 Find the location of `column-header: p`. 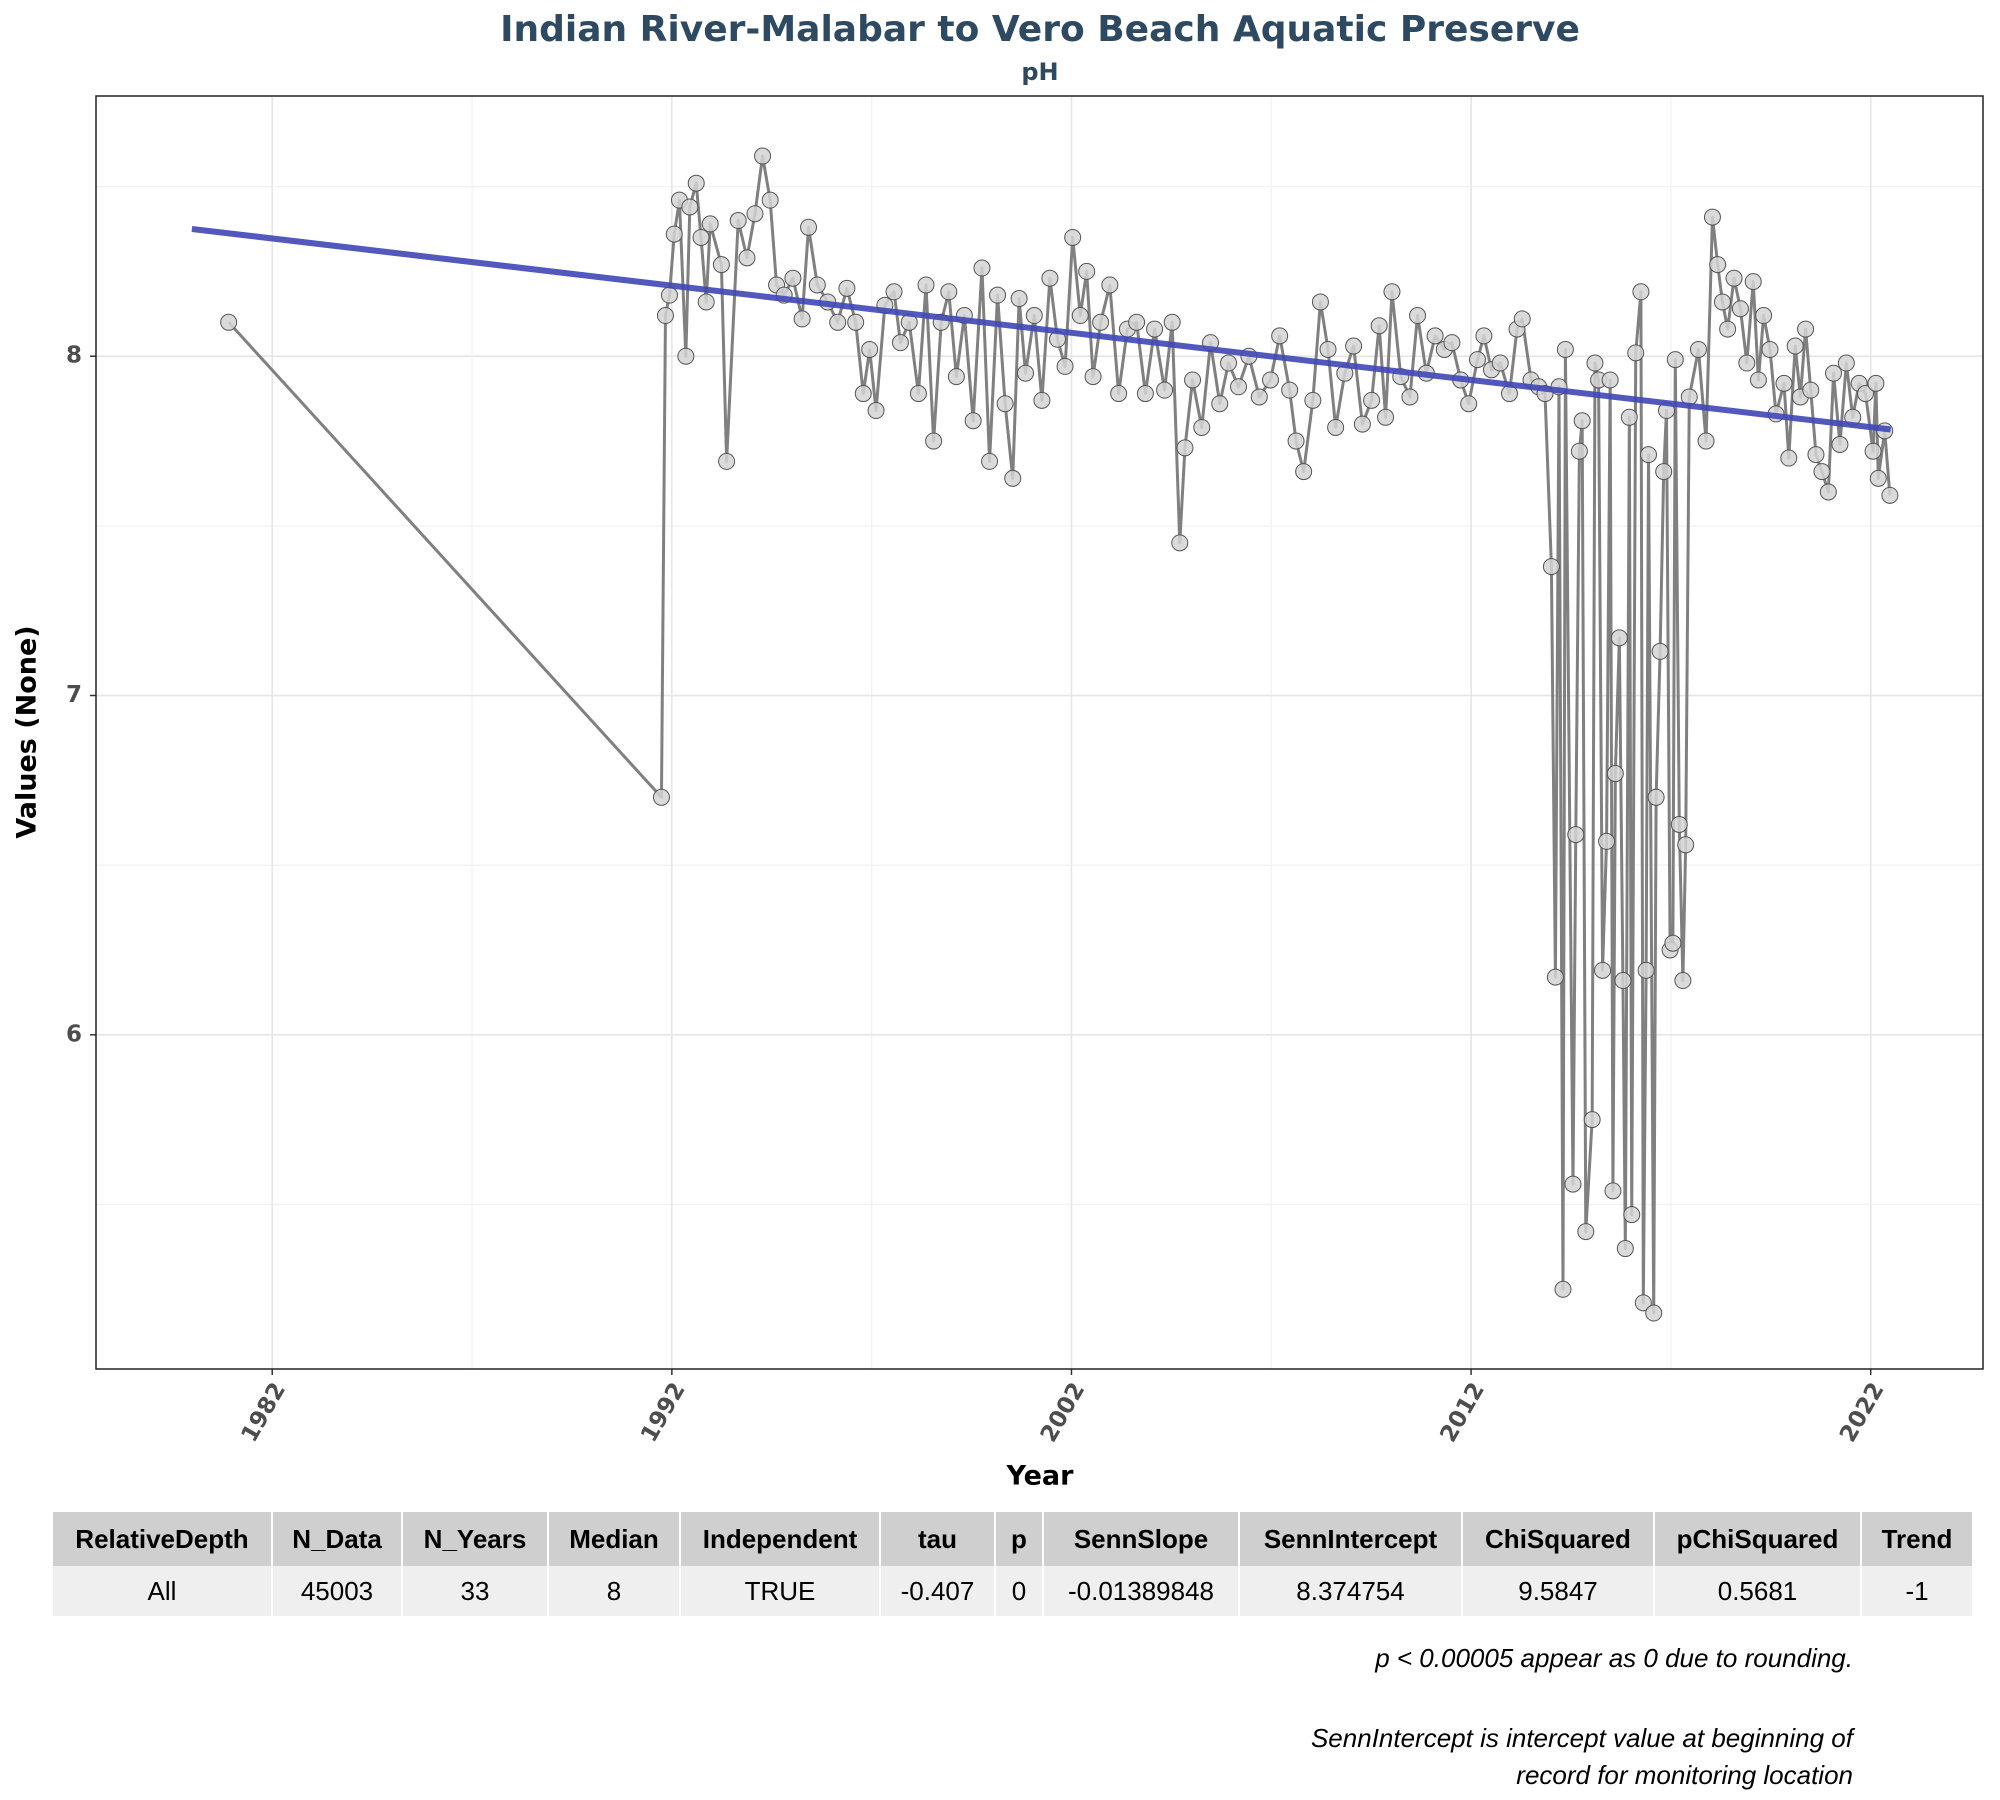

column-header: p is located at coordinates (1019, 1539).